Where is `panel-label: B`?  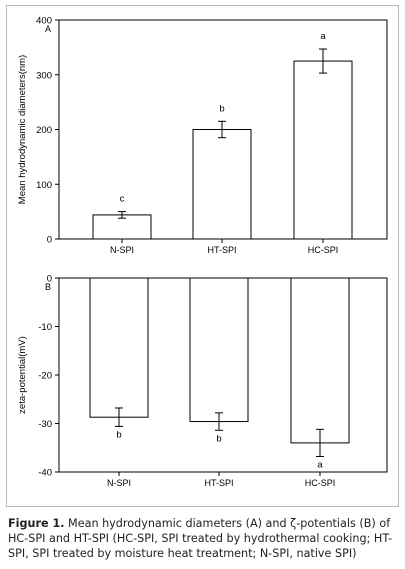
panel-label: B is located at coordinates (48, 287).